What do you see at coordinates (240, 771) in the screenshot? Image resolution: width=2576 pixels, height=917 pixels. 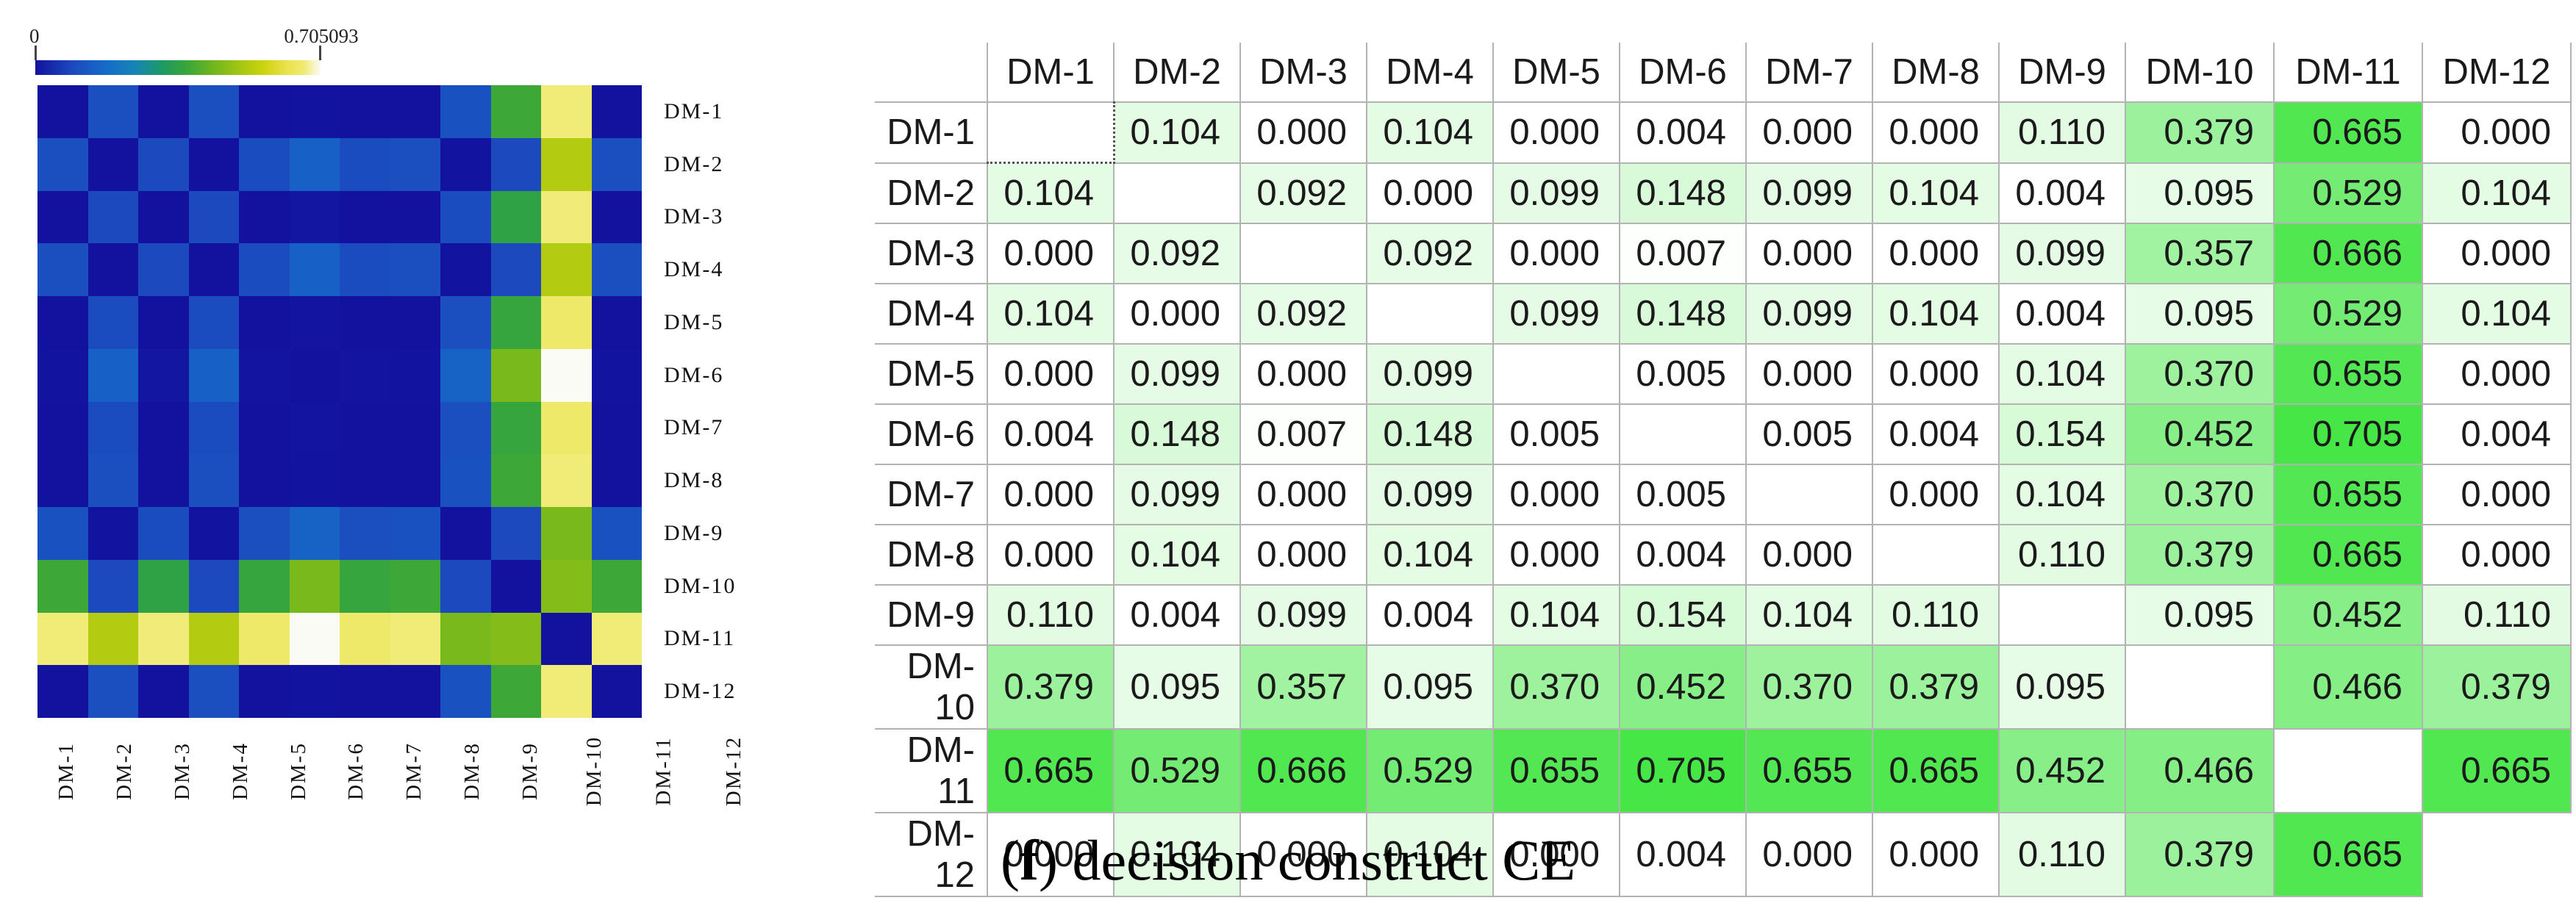 I see `heatmap-col-label-text: DM-4` at bounding box center [240, 771].